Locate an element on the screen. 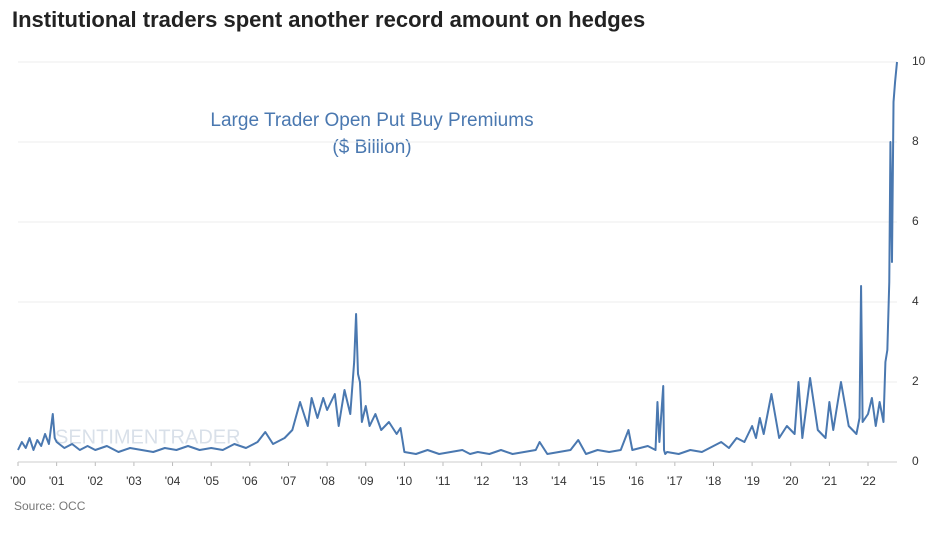  x-tick-label: '17 is located at coordinates (675, 481).